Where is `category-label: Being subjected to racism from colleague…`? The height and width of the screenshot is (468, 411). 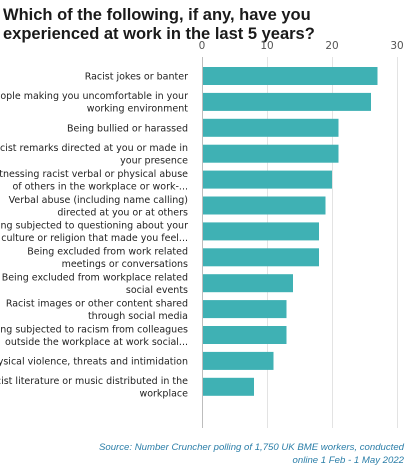
category-label: Being subjected to racism from colleague… is located at coordinates (94, 329).